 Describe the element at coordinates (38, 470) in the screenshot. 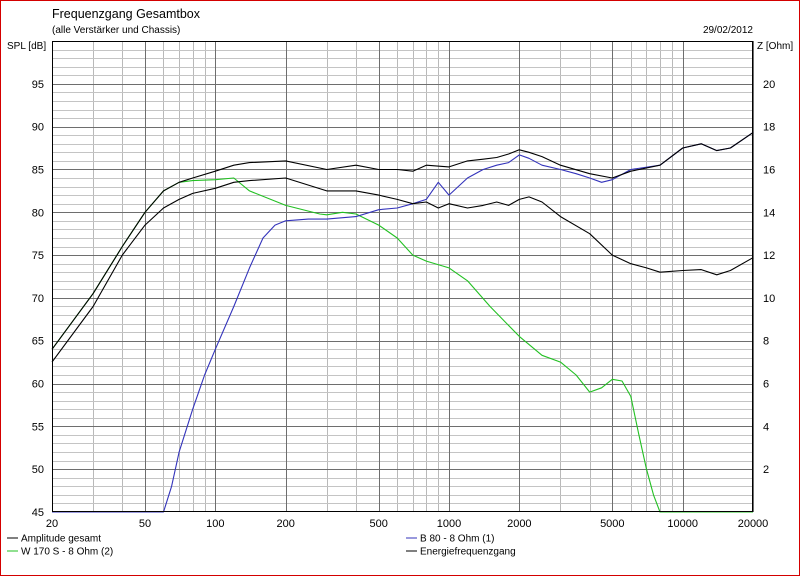

I see `y-tick-label: 50` at that location.